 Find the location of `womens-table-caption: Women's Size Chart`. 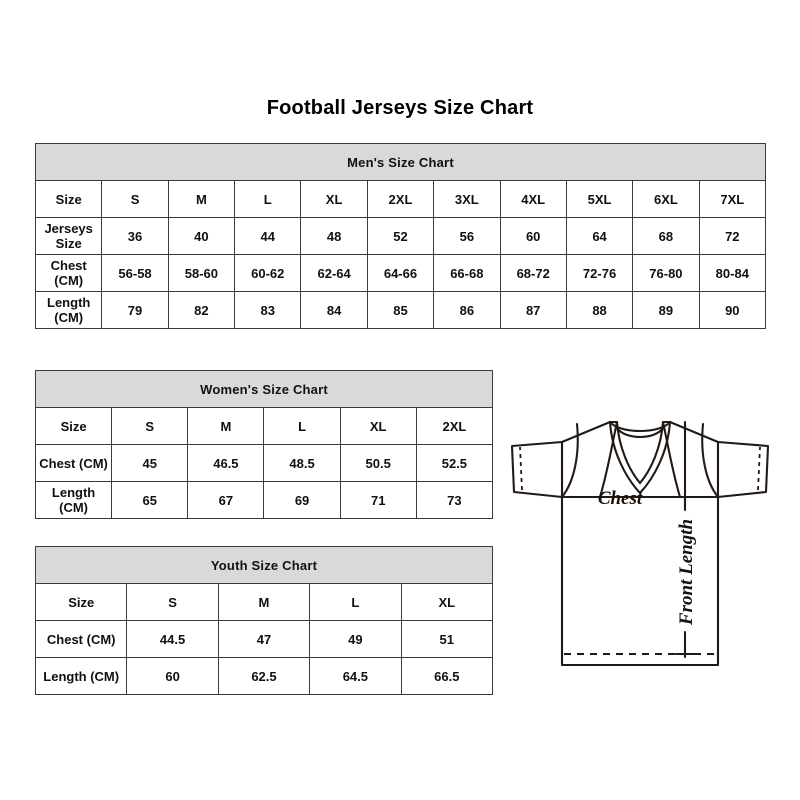

womens-table-caption: Women's Size Chart is located at coordinates (264, 389).